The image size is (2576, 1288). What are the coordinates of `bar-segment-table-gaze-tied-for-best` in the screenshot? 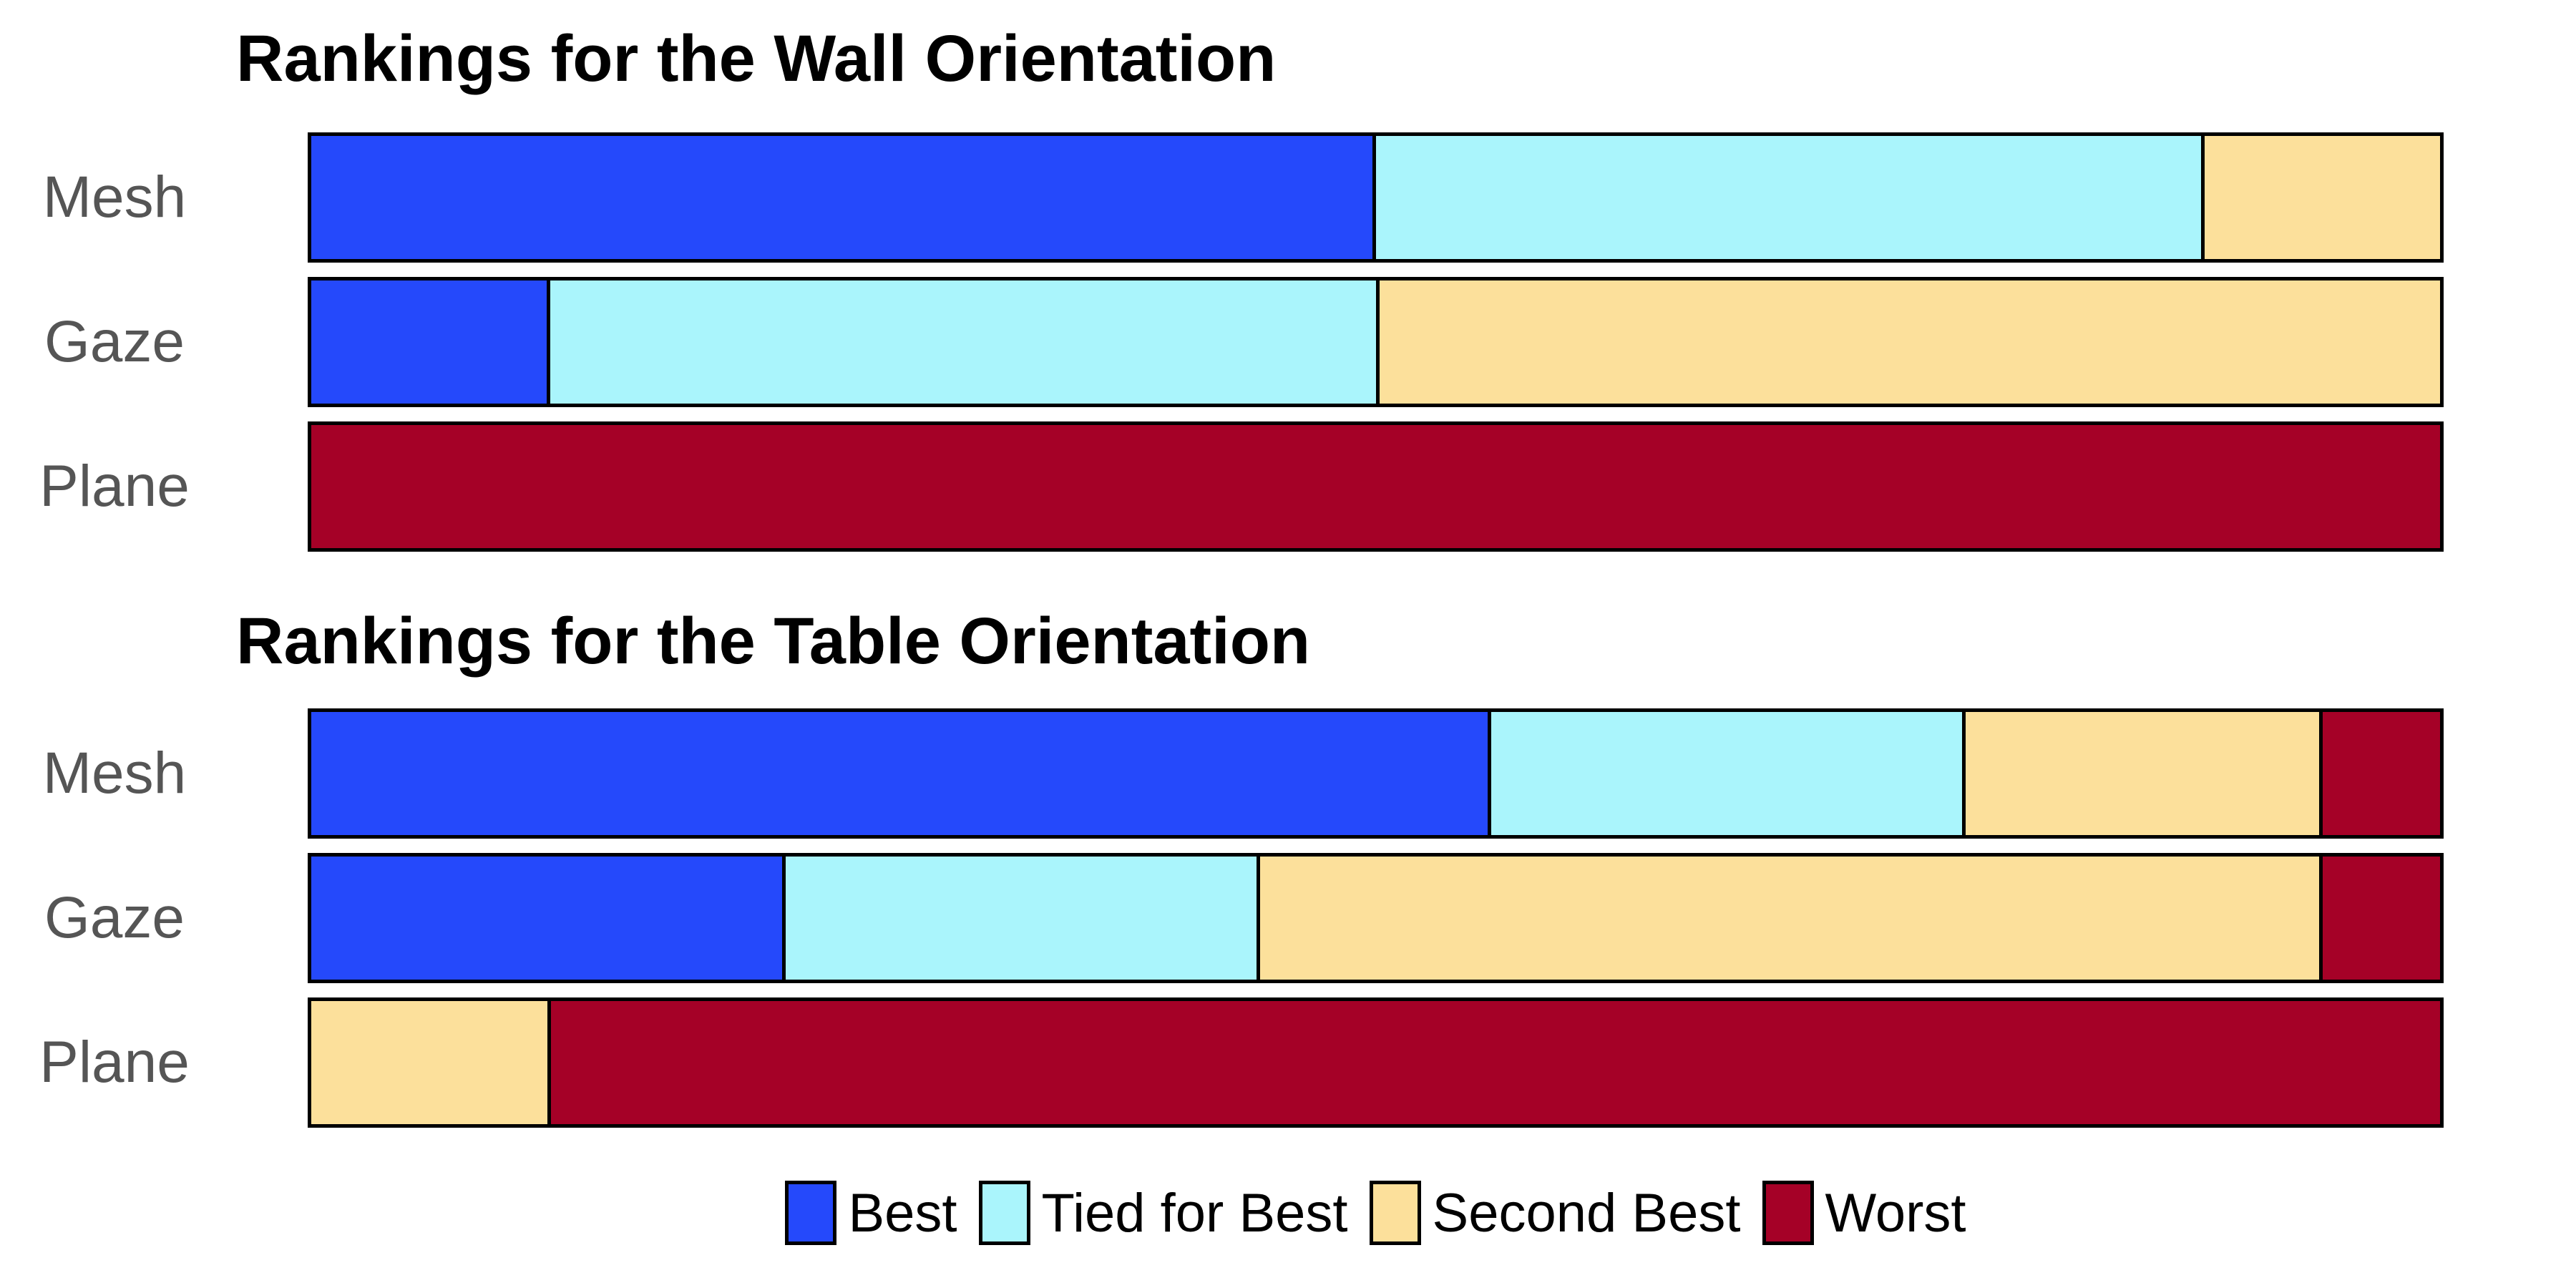 It's located at (1021, 918).